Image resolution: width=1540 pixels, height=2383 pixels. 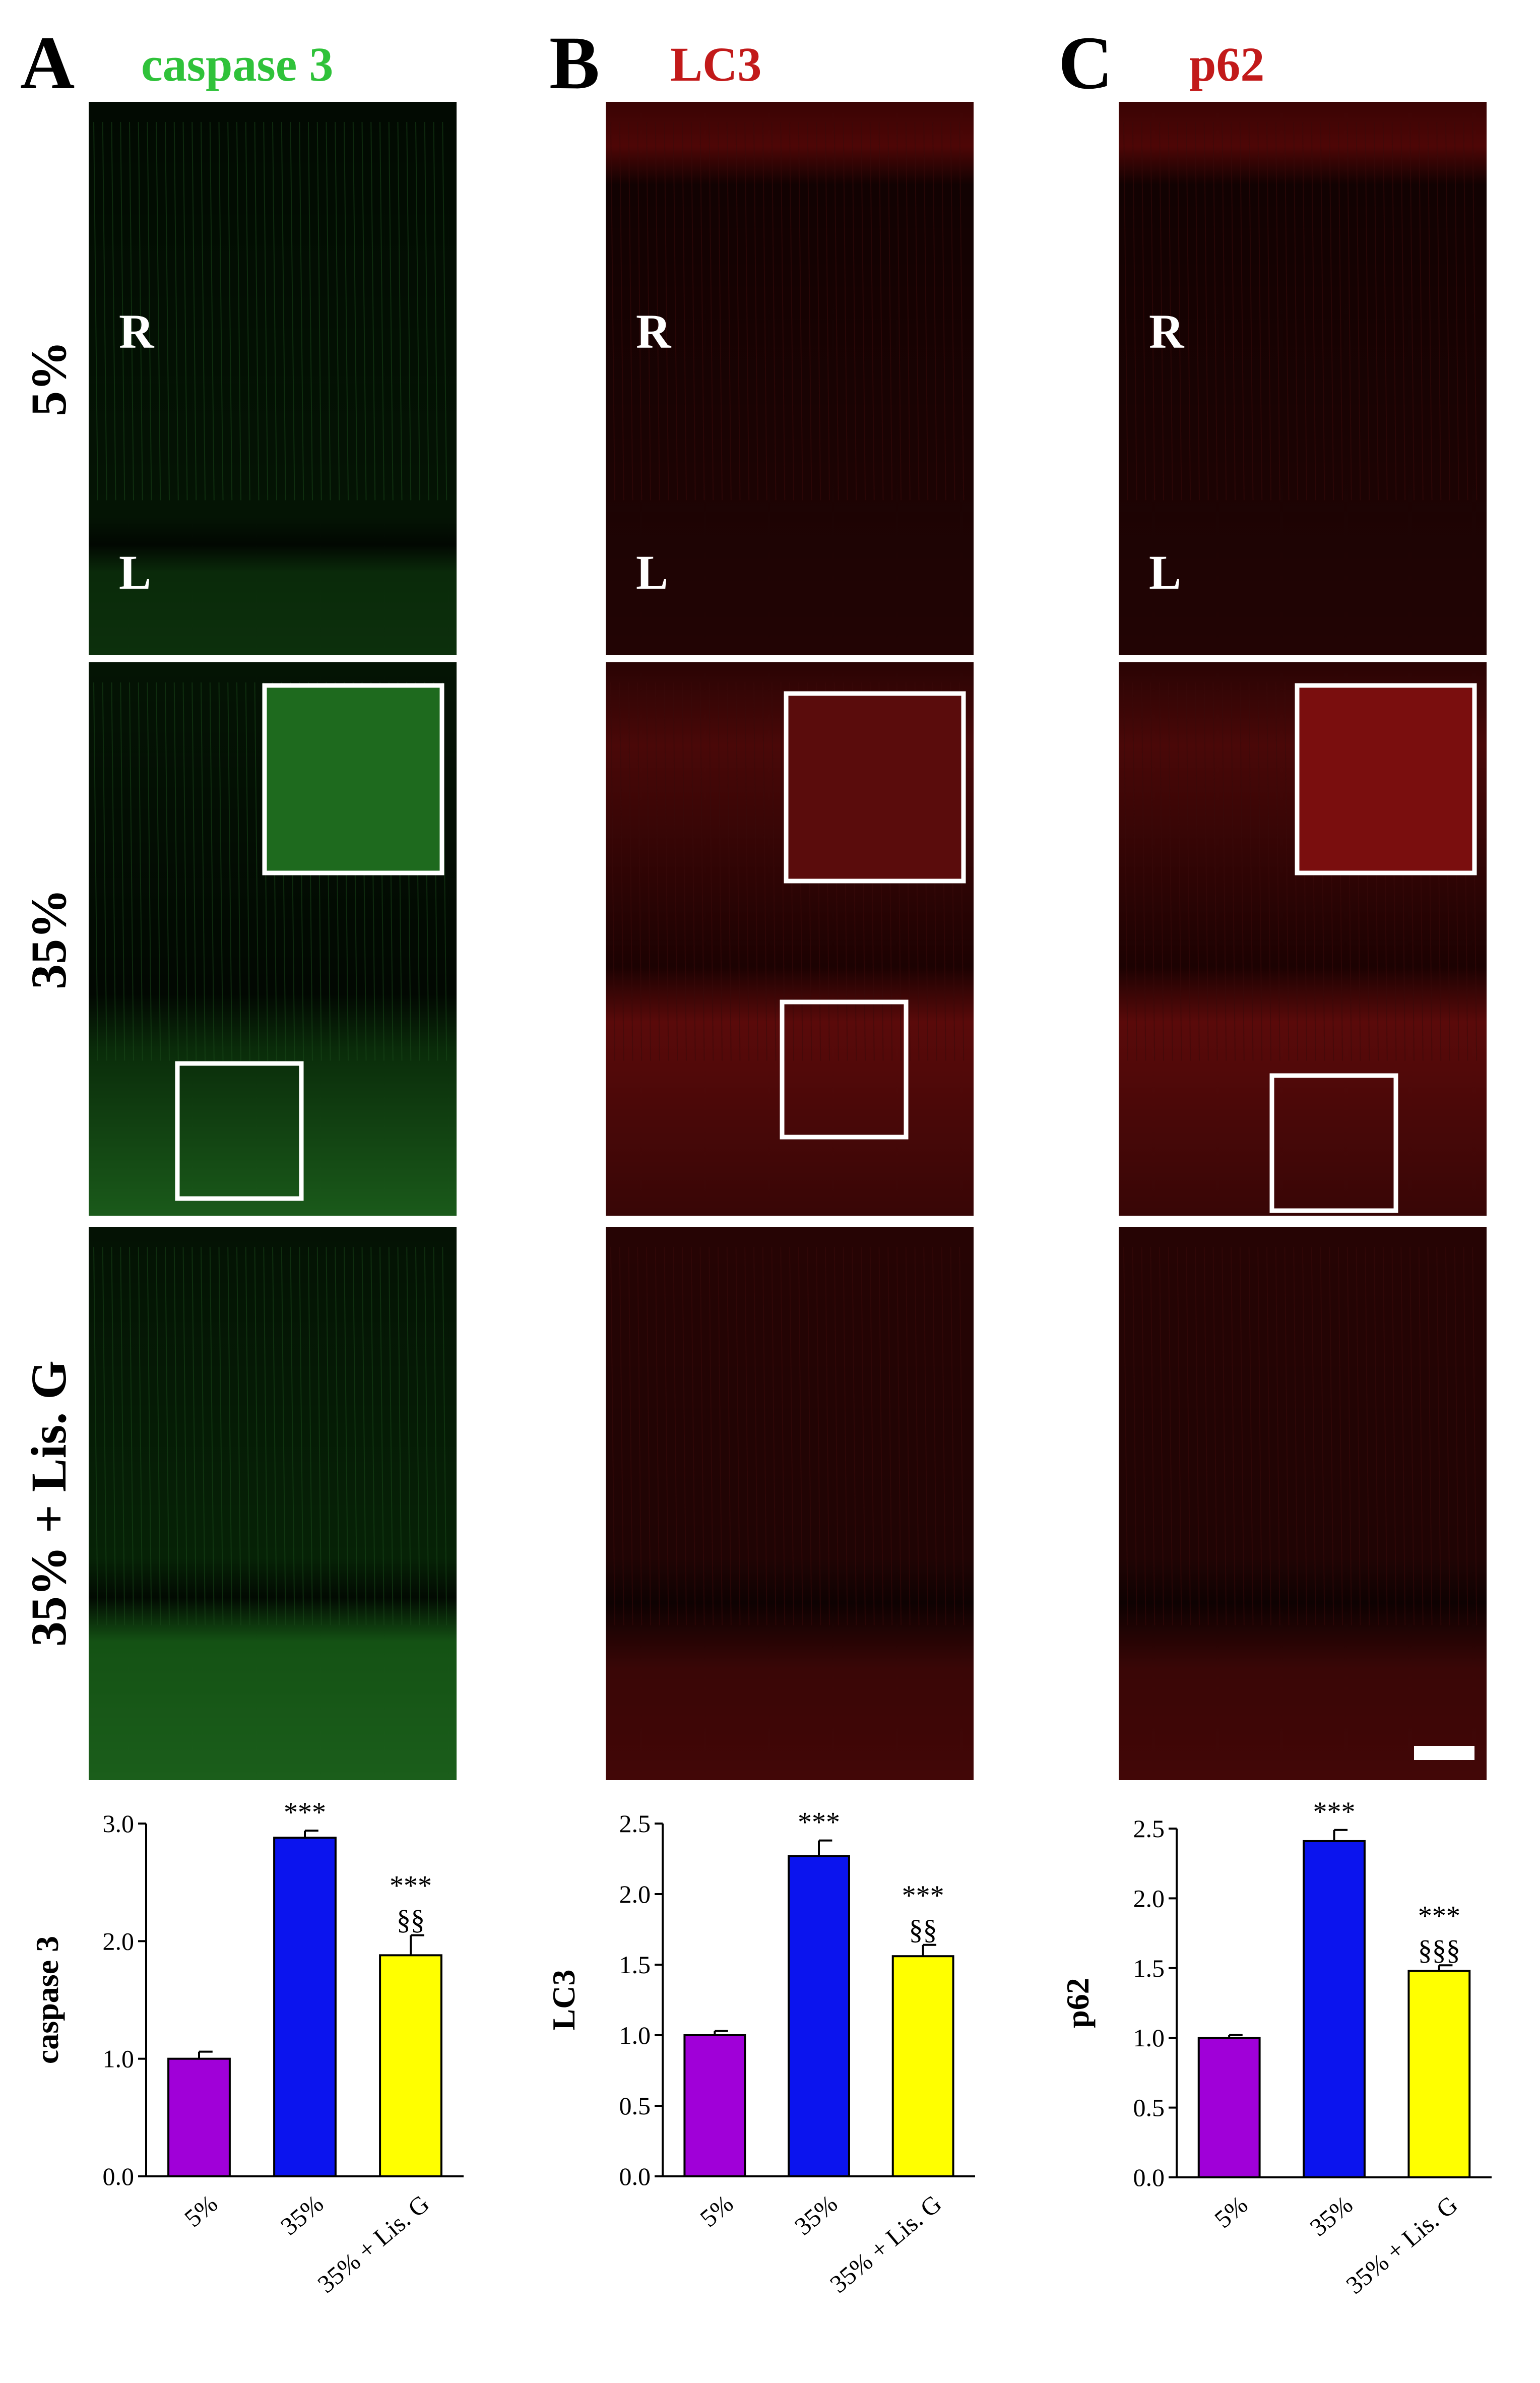 I want to click on significance-section: §§, so click(x=411, y=1920).